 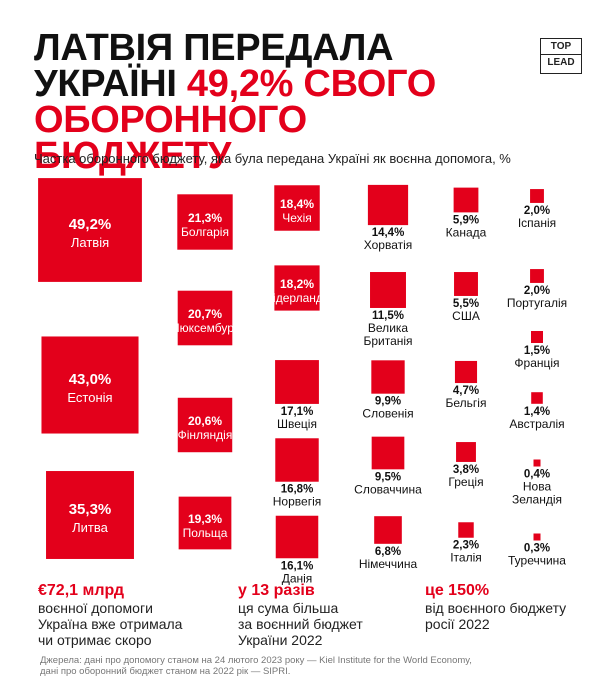 What do you see at coordinates (110, 624) in the screenshot?
I see `stat-aid-total-line: Україна вже отримала` at bounding box center [110, 624].